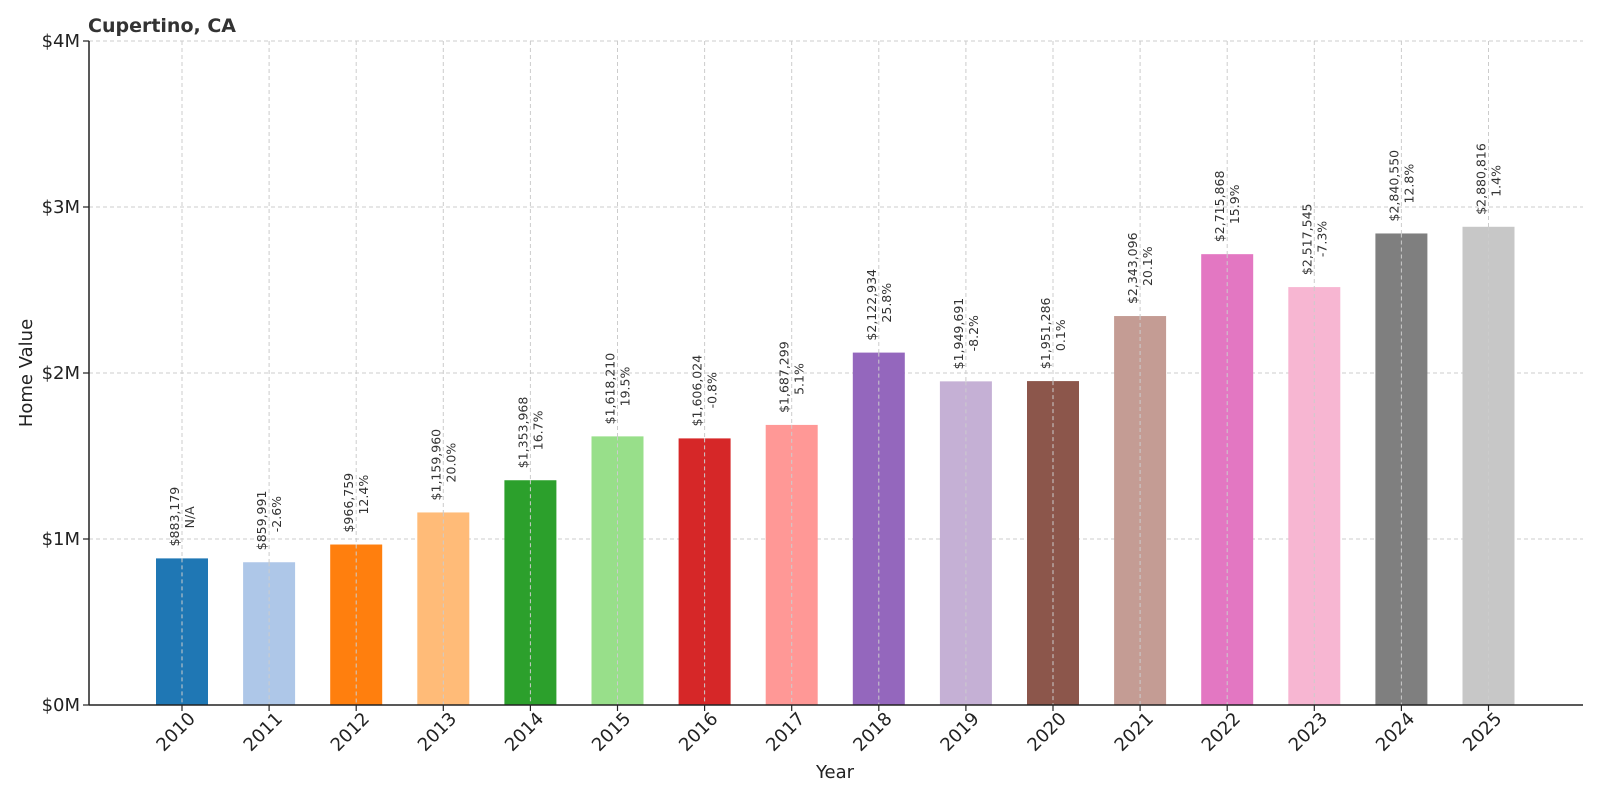 This screenshot has width=1600, height=800. Describe the element at coordinates (1395, 731) in the screenshot. I see `x-tick-label: 2024` at that location.